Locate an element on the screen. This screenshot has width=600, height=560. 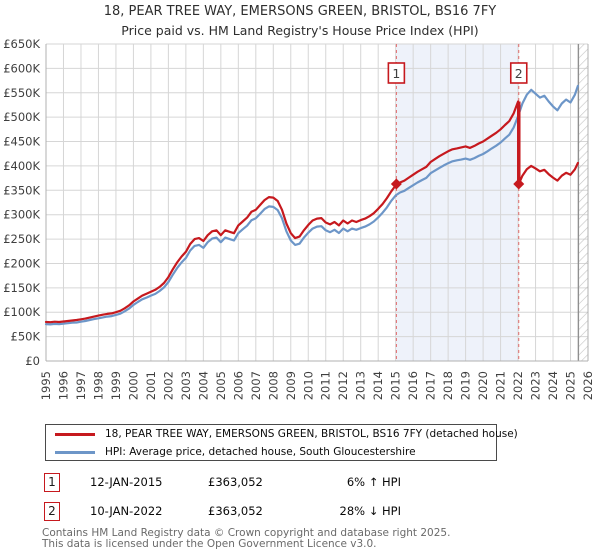
svg-text: 2011 is located at coordinates (326, 385).